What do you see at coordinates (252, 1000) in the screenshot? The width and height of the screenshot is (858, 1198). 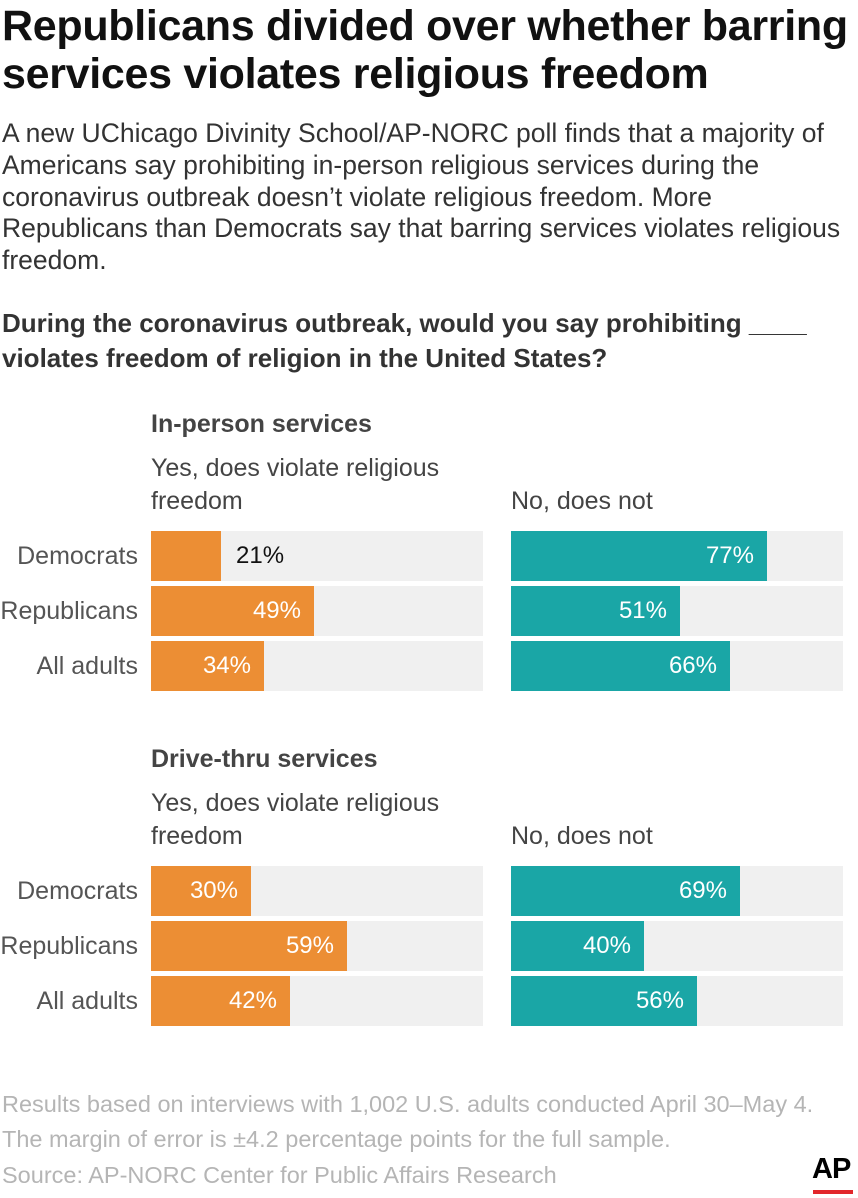 I see `drive-thru-services-yes-value-all-adults: 42%` at bounding box center [252, 1000].